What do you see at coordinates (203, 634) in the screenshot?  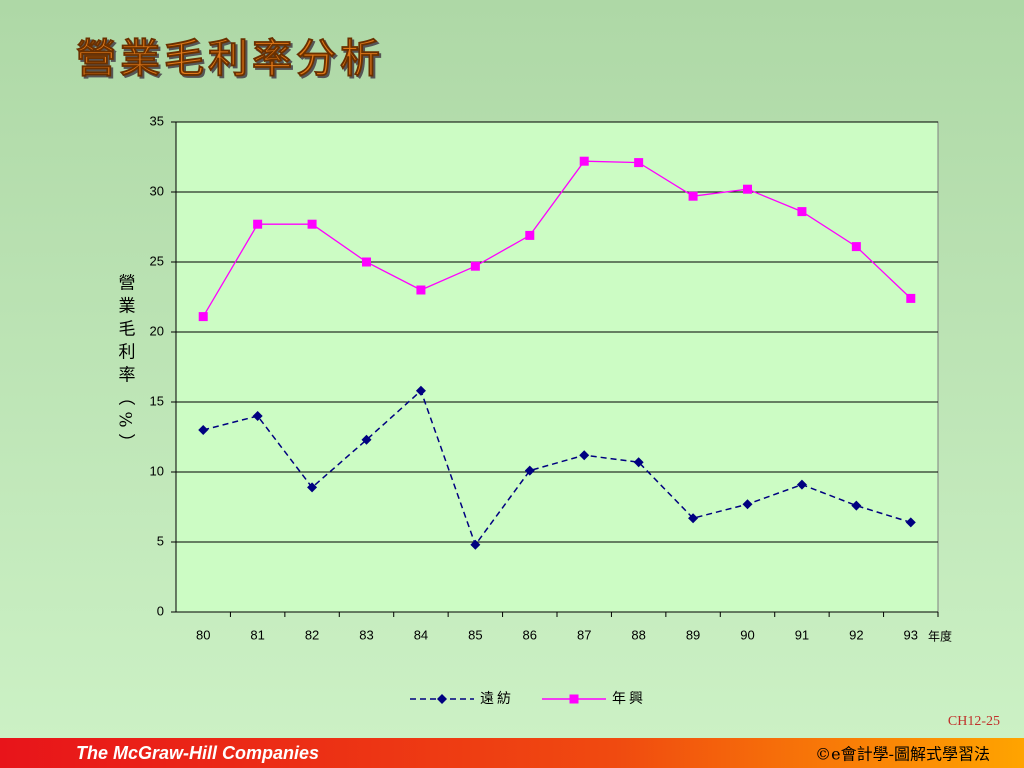 I see `x-tick-label: 80` at bounding box center [203, 634].